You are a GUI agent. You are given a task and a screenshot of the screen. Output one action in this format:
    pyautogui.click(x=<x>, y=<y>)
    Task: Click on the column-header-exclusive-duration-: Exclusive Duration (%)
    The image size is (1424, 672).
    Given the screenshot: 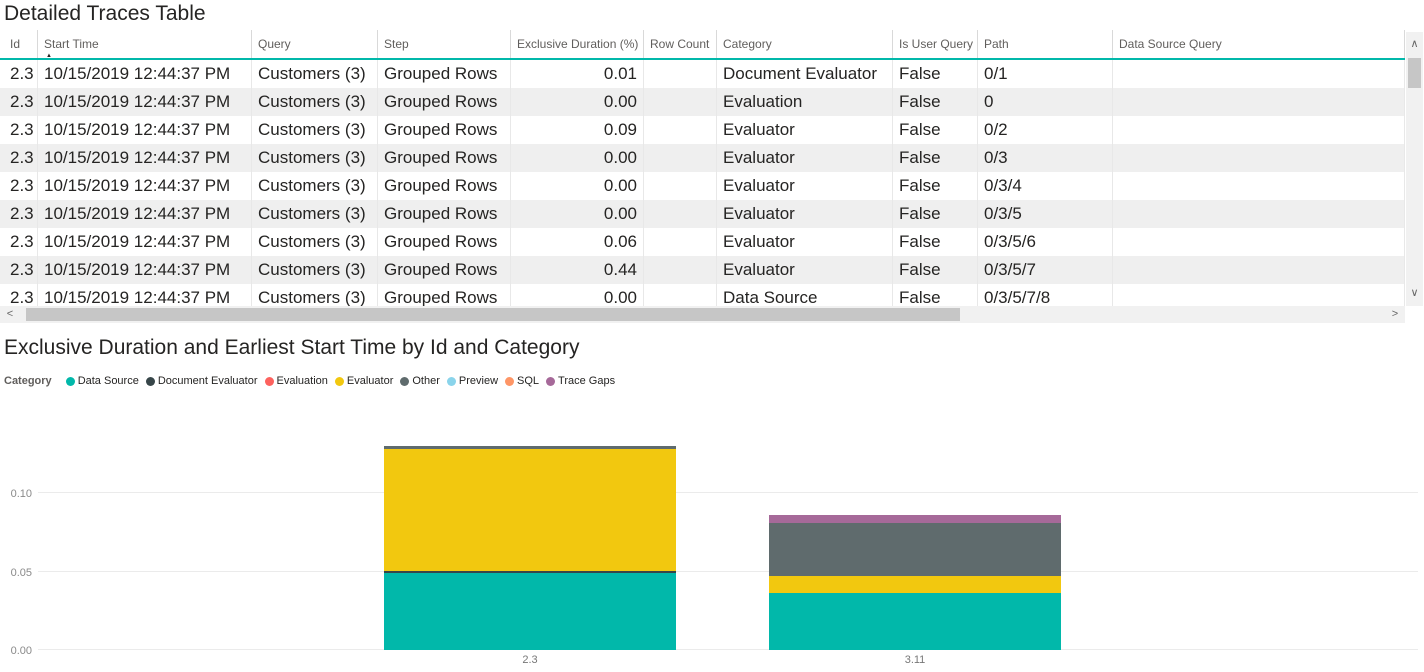 What is the action you would take?
    pyautogui.click(x=577, y=44)
    